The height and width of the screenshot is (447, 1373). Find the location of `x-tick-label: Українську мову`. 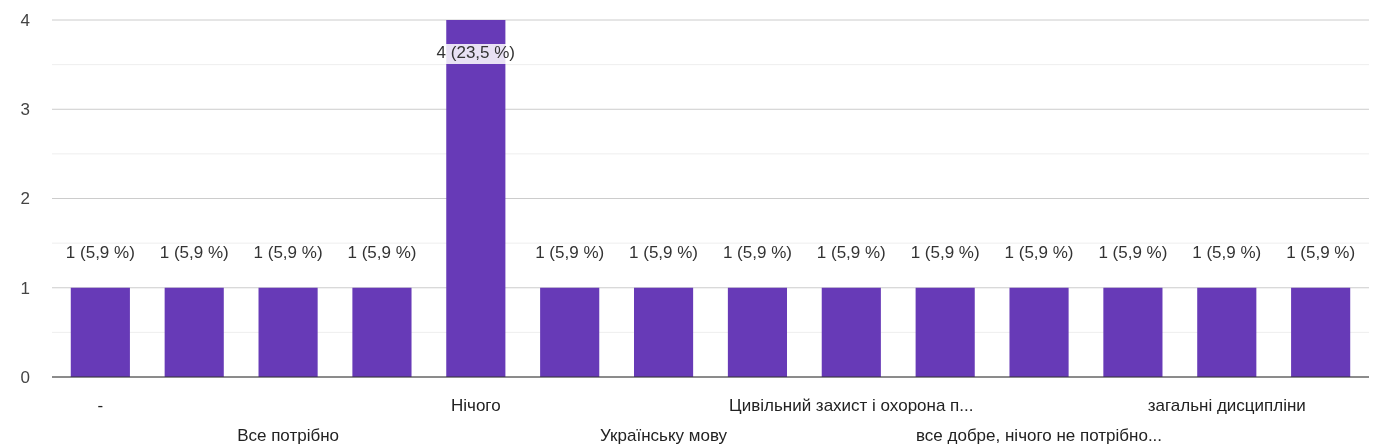

x-tick-label: Українську мову is located at coordinates (664, 435).